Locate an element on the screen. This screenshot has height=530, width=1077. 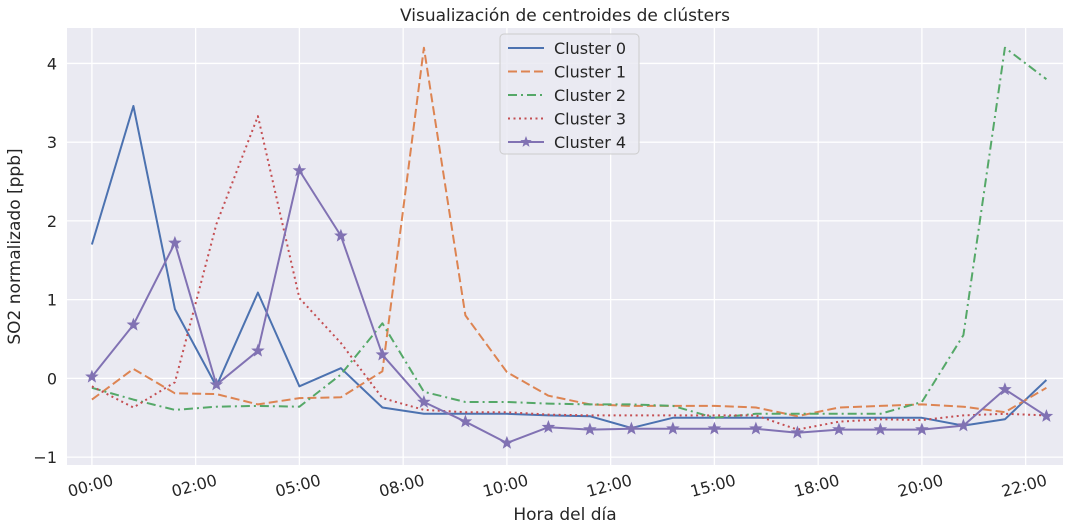
x-tick-label: 10:00 is located at coordinates (505, 486).